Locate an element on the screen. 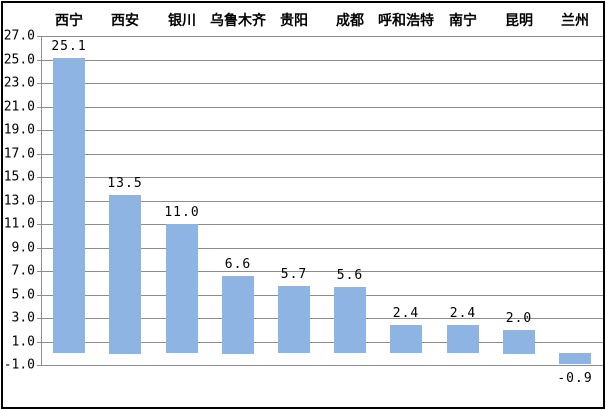 The width and height of the screenshot is (606, 410). y-axis-tick-label: 11.0 is located at coordinates (19, 224).